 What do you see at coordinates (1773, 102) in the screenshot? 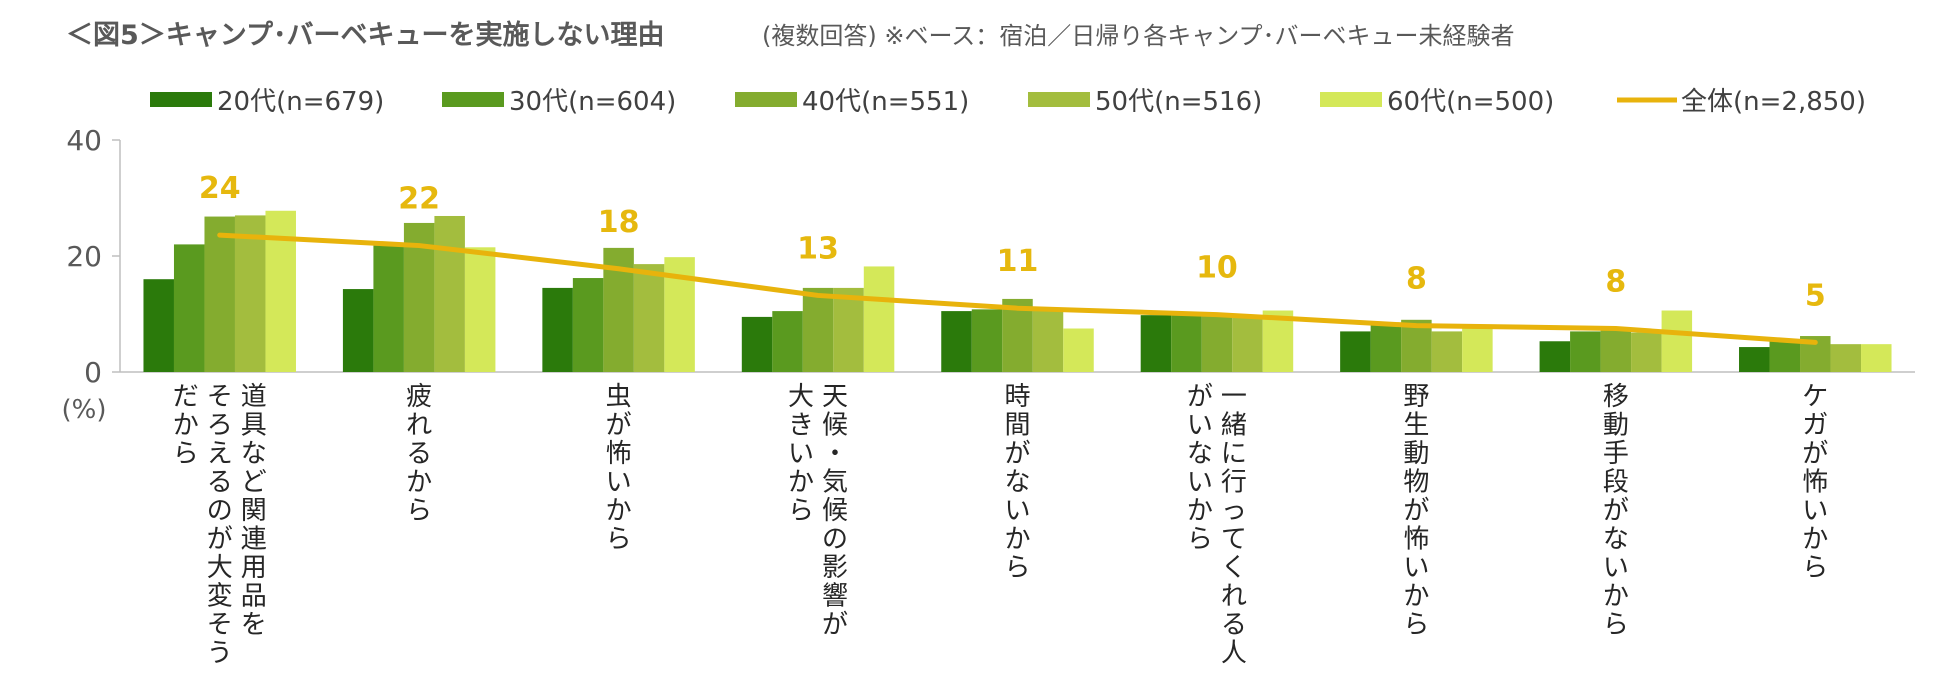
I see `legend-label-total: 全体(n=2,850)` at bounding box center [1773, 102].